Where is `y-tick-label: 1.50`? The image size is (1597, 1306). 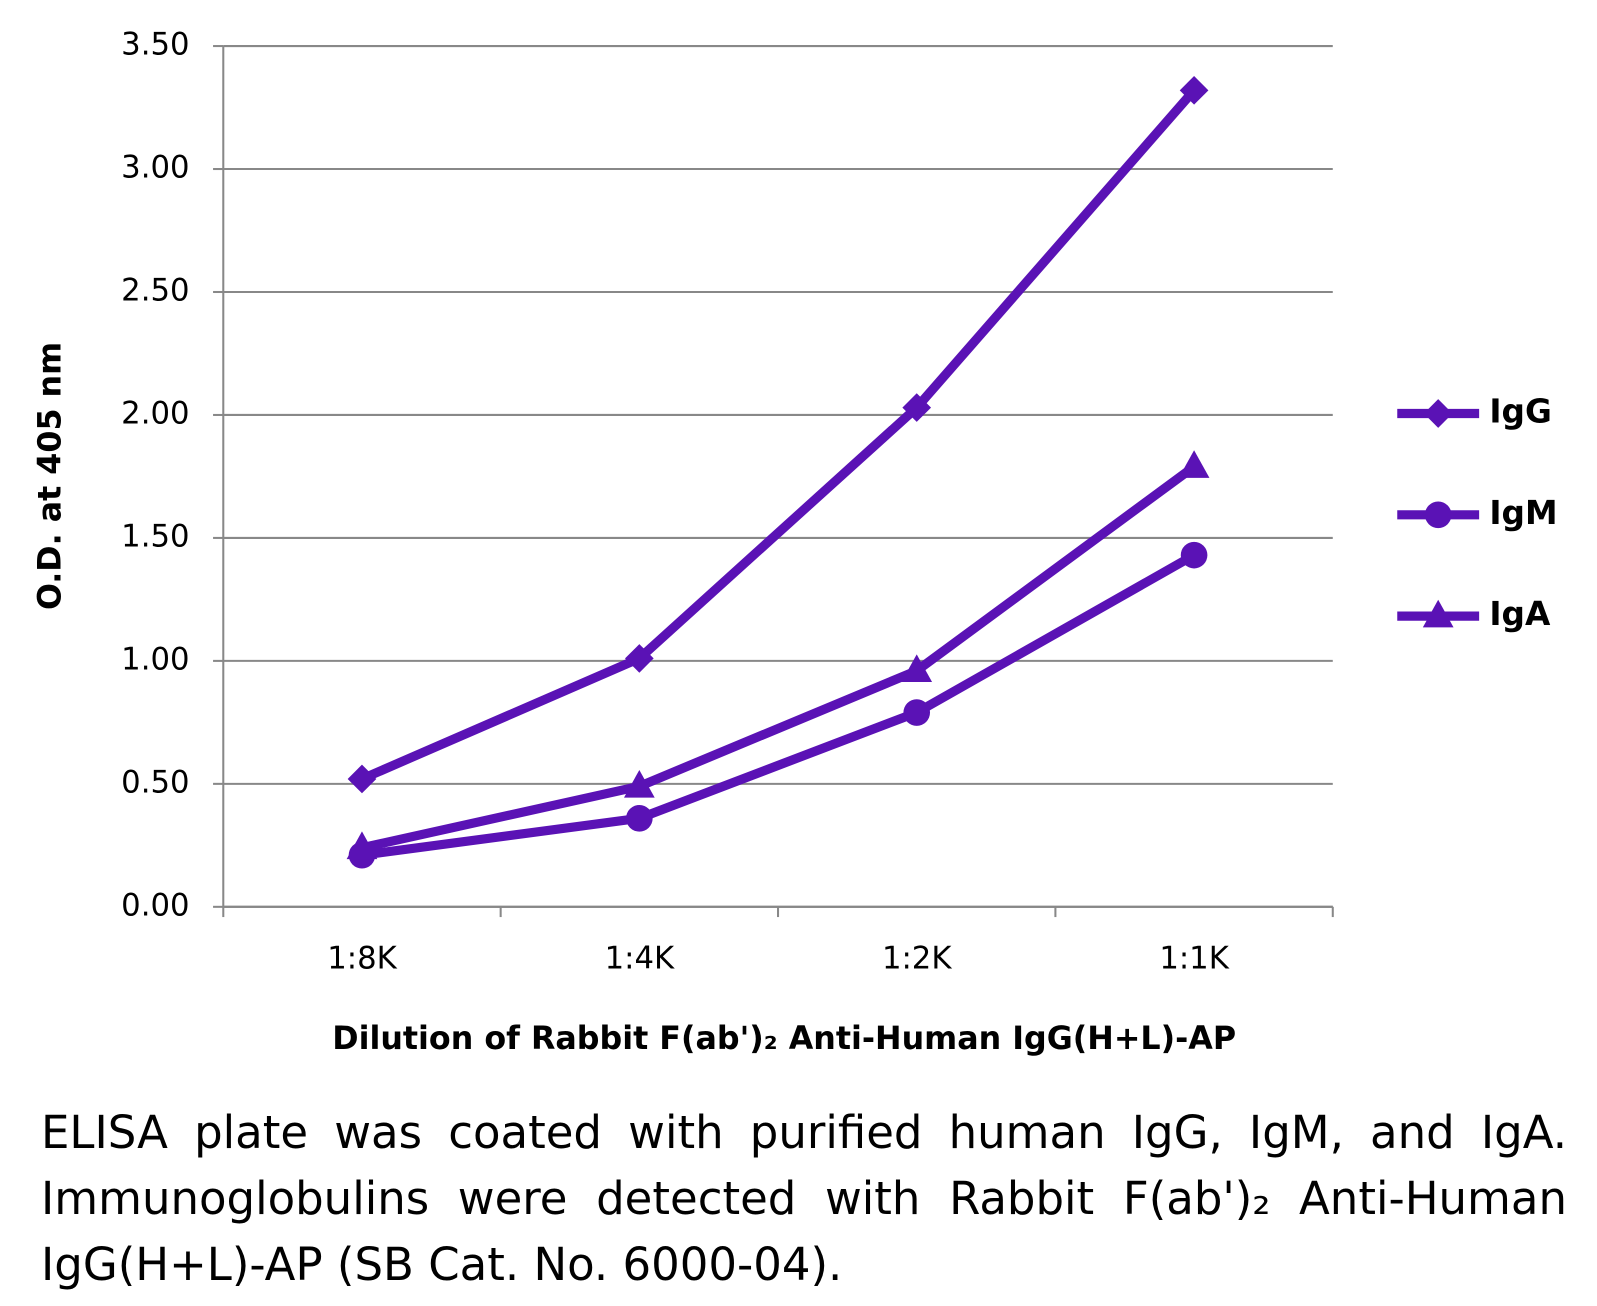
y-tick-label: 1.50 is located at coordinates (155, 536).